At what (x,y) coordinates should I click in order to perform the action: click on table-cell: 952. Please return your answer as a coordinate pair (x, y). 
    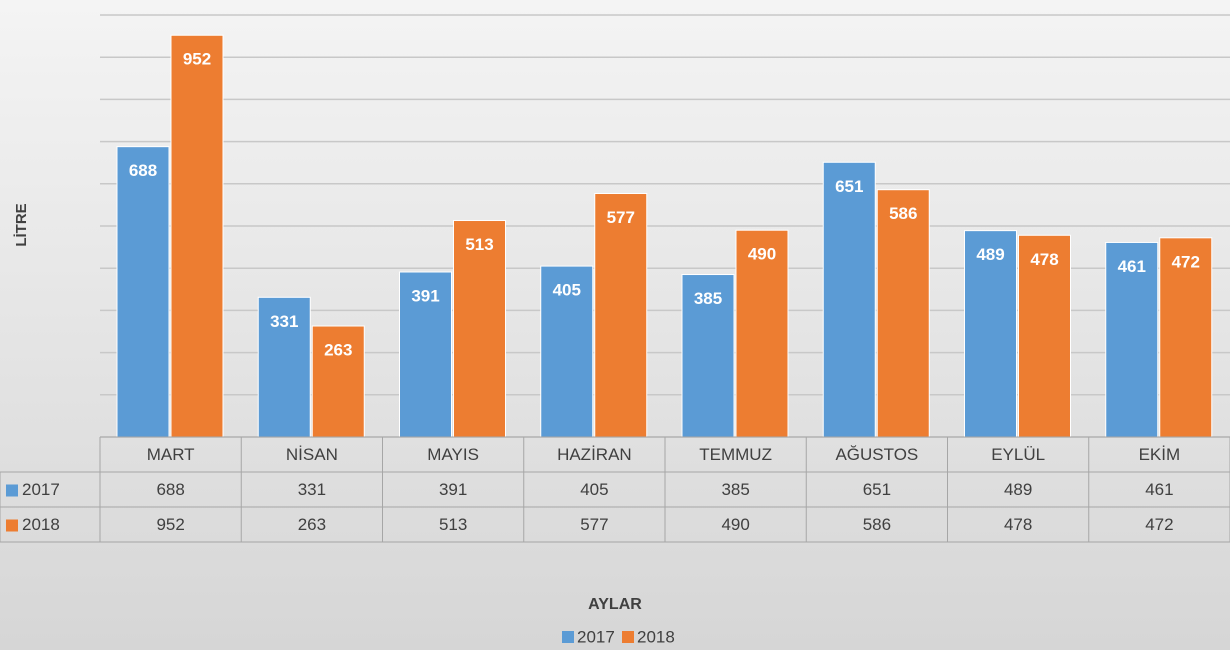
    Looking at the image, I should click on (170, 524).